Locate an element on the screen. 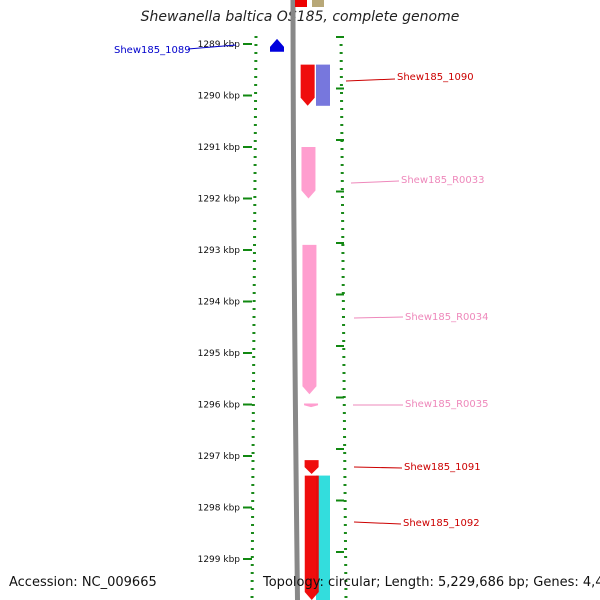 Image resolution: width=600 pixels, height=600 pixels. genome-backbone is located at coordinates (307, 300).